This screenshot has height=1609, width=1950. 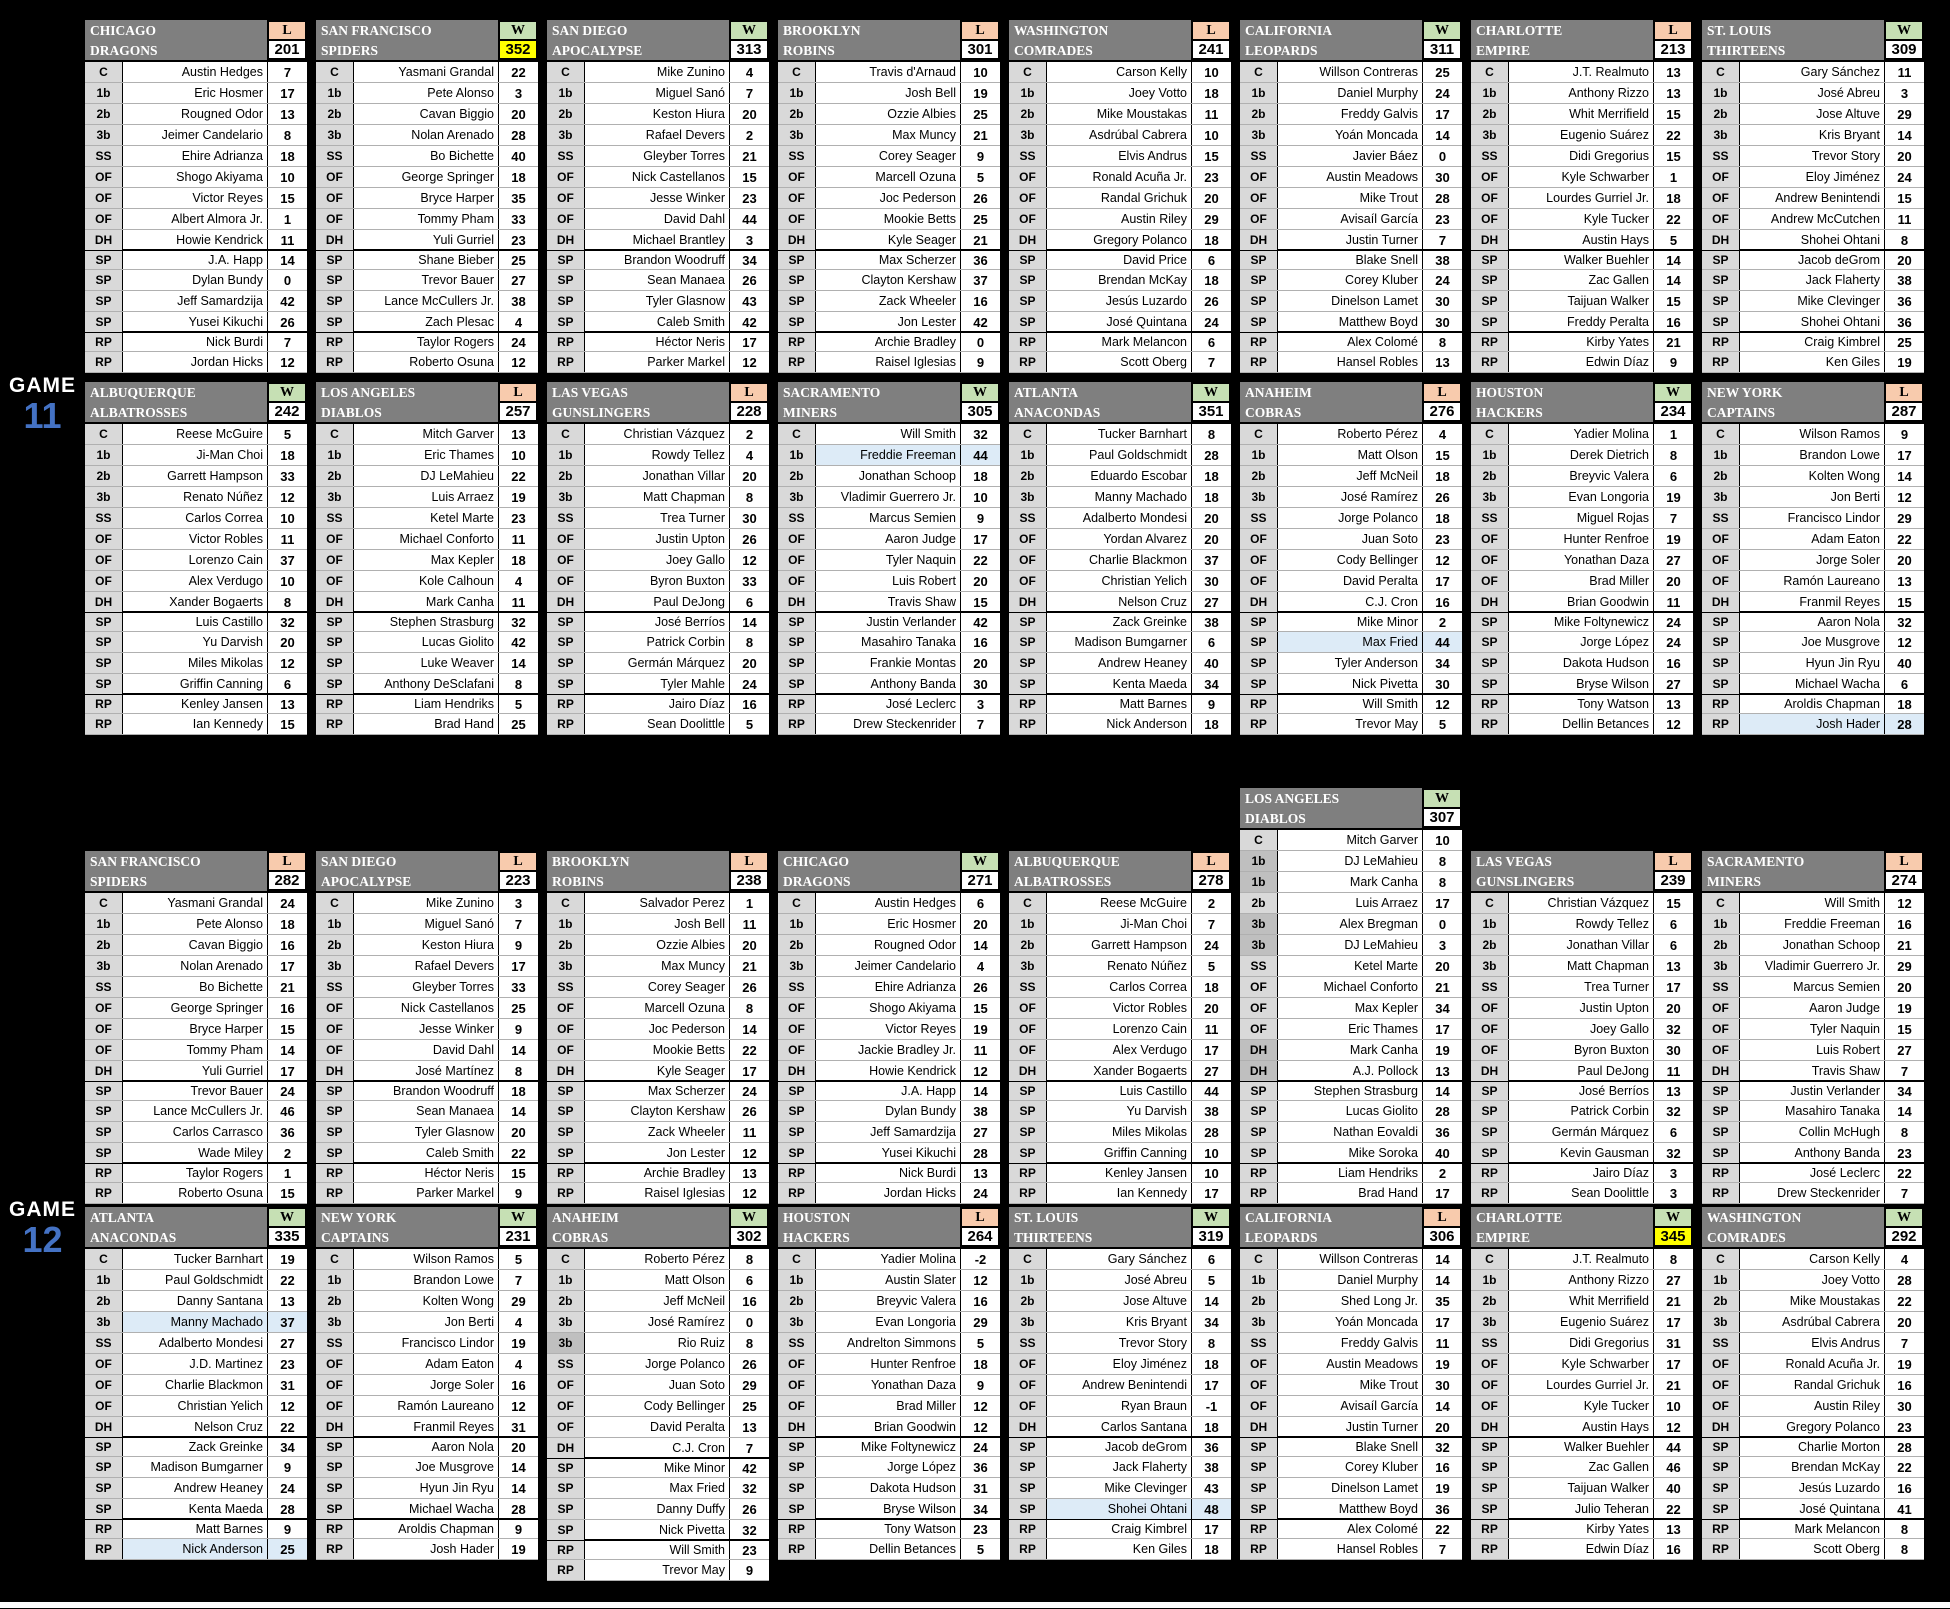 What do you see at coordinates (693, 1570) in the screenshot?
I see `player-name-cell: Trevor May` at bounding box center [693, 1570].